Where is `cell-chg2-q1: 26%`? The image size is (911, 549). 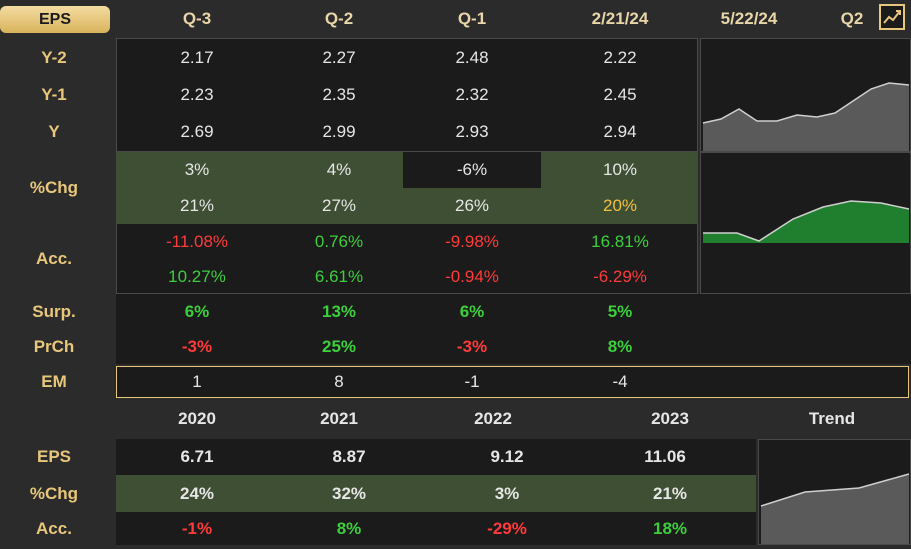
cell-chg2-q1: 26% is located at coordinates (472, 205).